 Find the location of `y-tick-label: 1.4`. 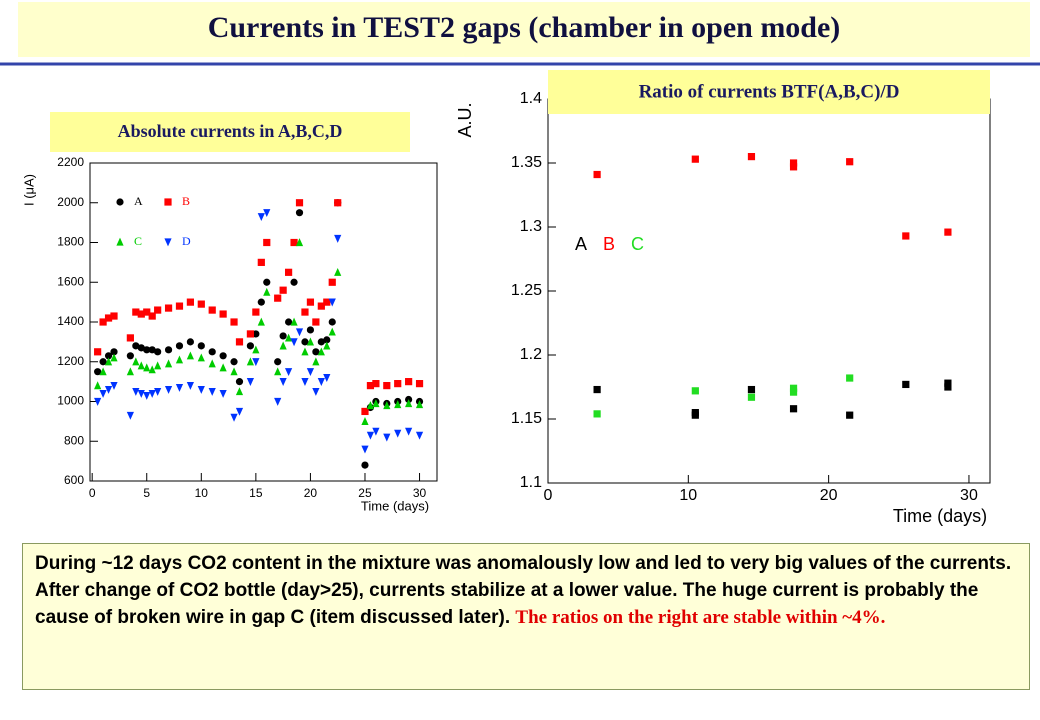

y-tick-label: 1.4 is located at coordinates (531, 98).